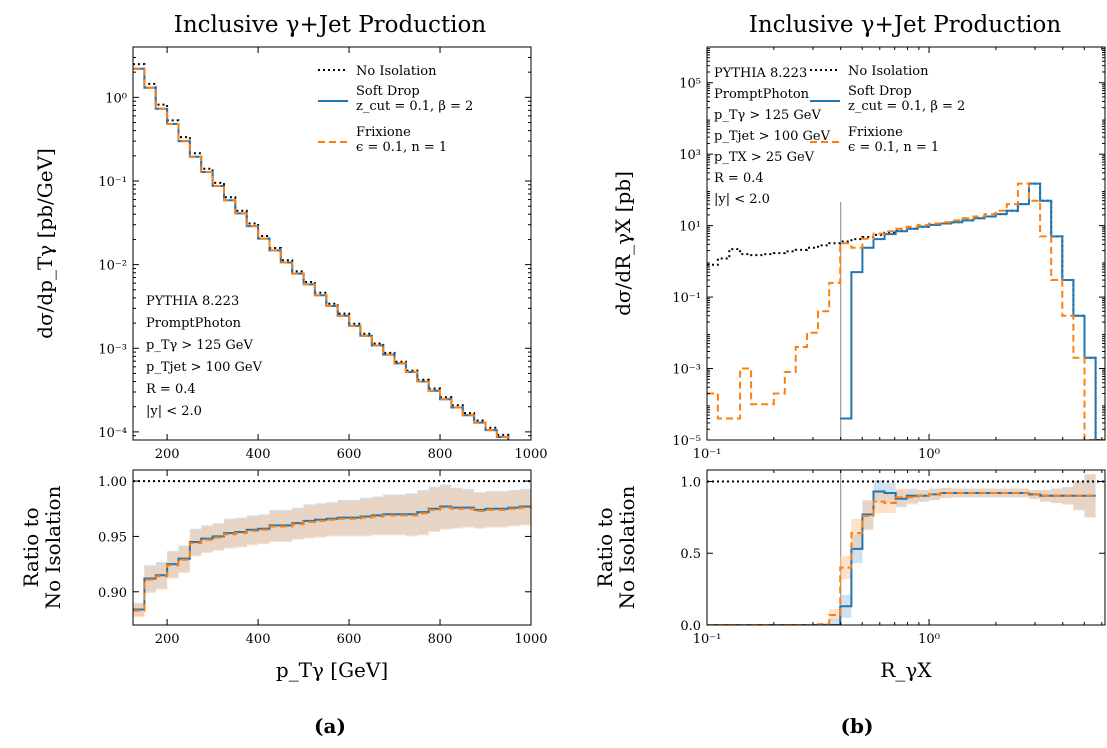  I want to click on y-tick-label: 10⁵, so click(690, 84).